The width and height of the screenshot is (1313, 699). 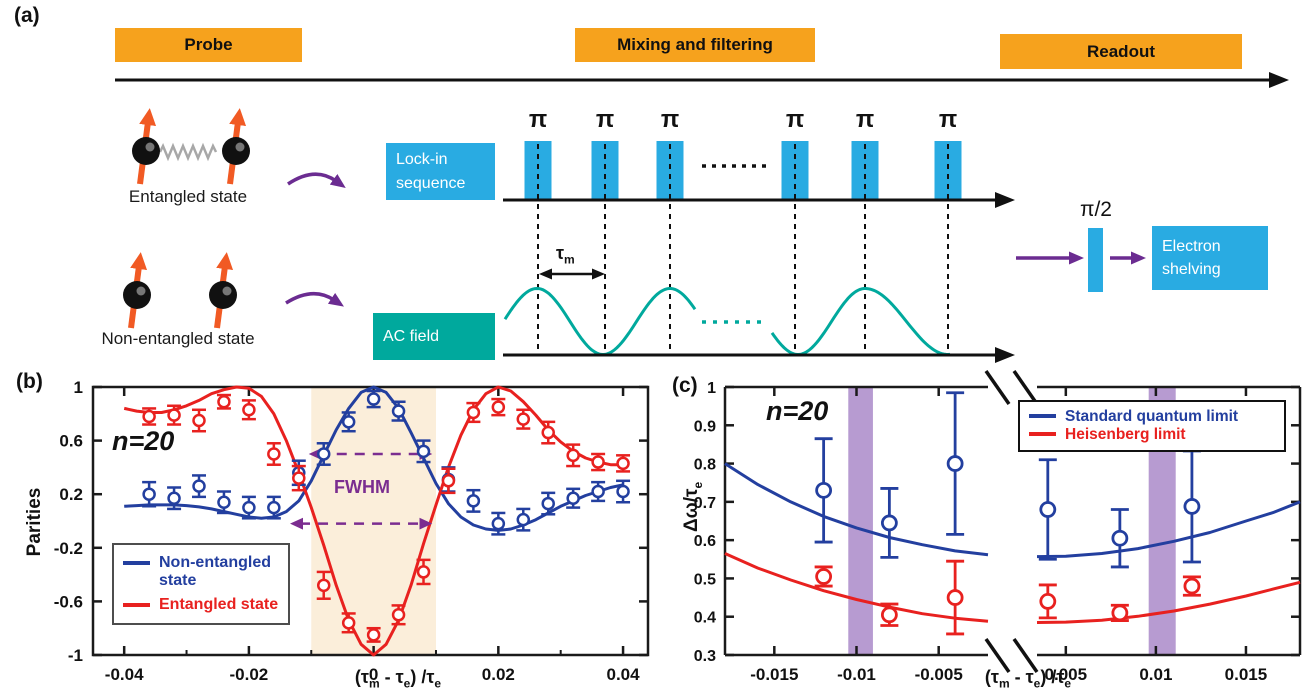 I want to click on lockin-sequence-box: Lock-in sequence, so click(x=440, y=171).